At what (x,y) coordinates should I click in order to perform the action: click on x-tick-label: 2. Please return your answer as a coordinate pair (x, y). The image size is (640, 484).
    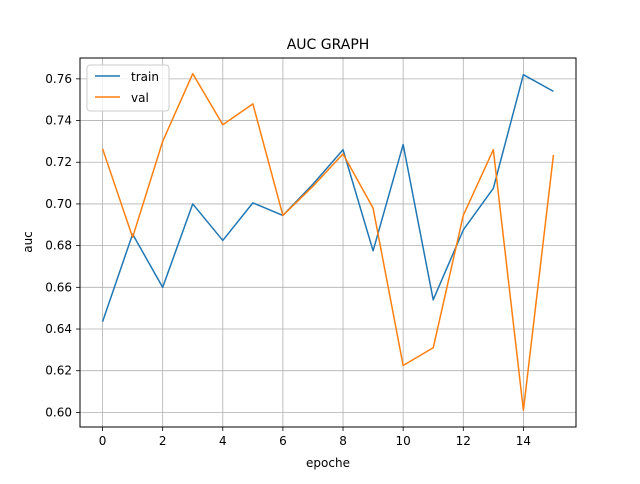
    Looking at the image, I should click on (163, 441).